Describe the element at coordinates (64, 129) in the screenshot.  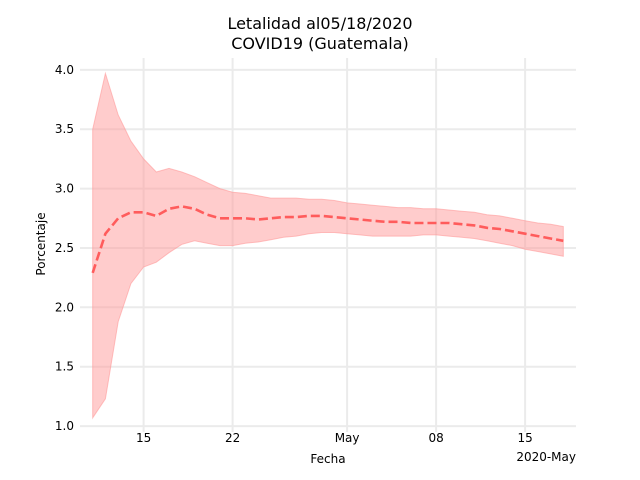
I see `y-tick-label: 3.5` at that location.